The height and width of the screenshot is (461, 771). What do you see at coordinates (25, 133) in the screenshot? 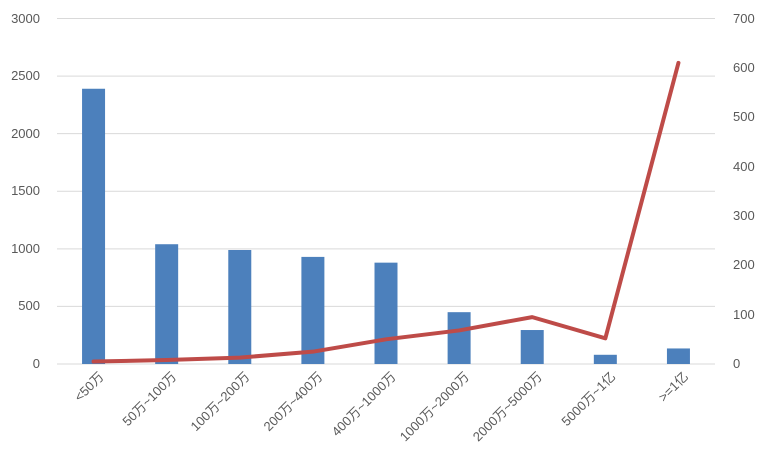
I see `left-axis-tick-label: 2000` at bounding box center [25, 133].